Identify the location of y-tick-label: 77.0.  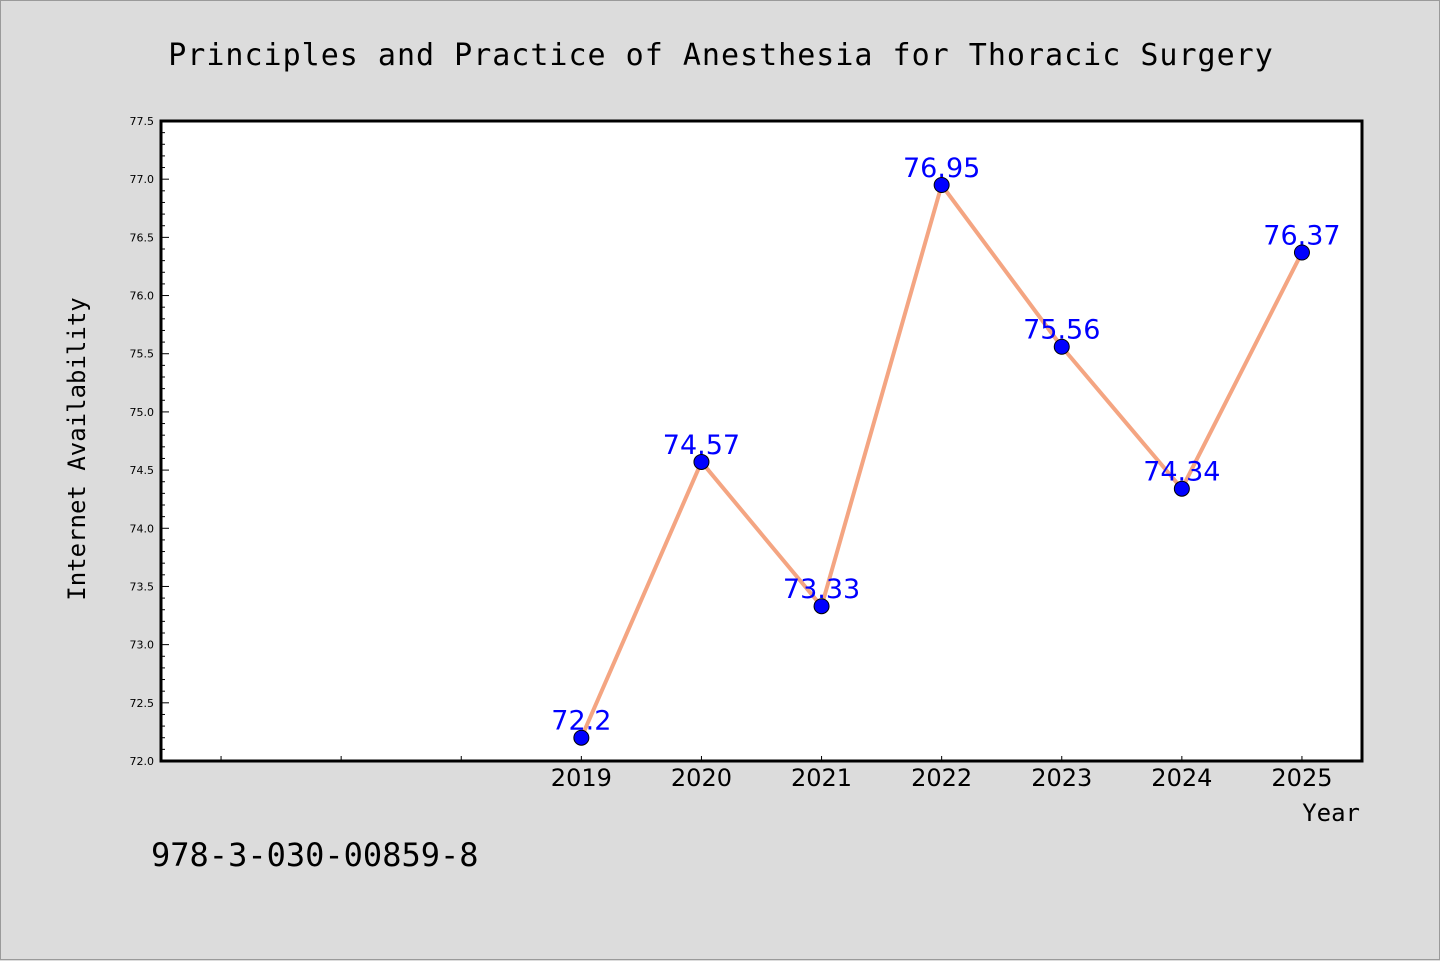
(142, 179).